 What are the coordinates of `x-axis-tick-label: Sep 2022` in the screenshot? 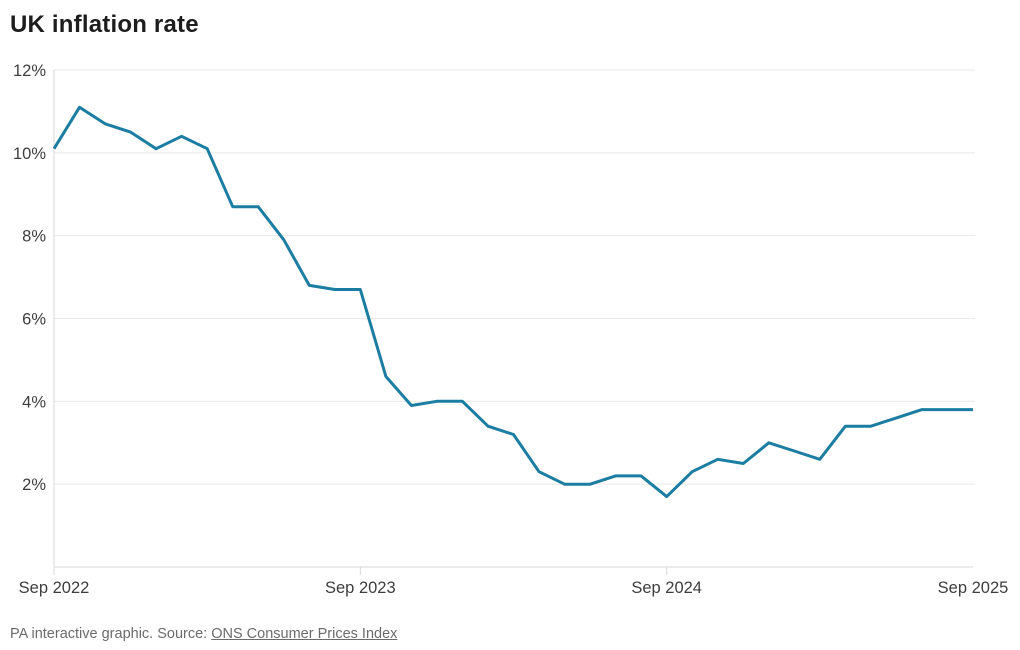 It's located at (54, 588).